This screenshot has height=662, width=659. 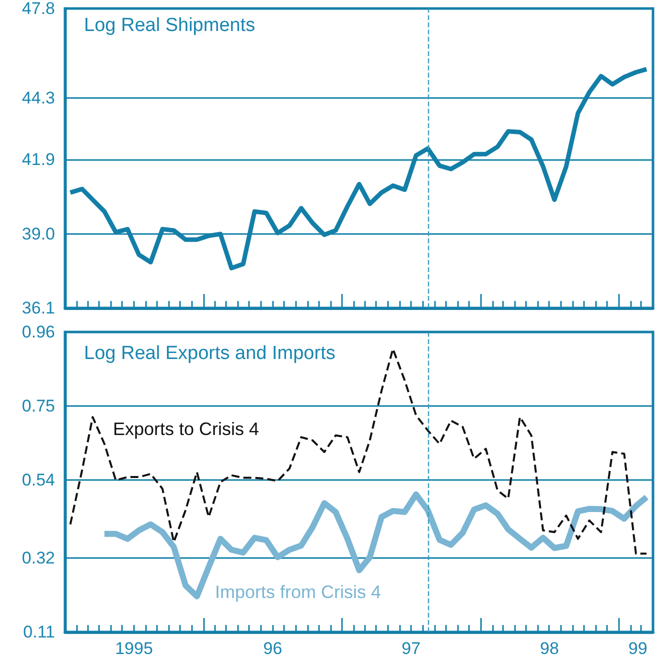 I want to click on chart-title: Log Real Shipments, so click(x=170, y=25).